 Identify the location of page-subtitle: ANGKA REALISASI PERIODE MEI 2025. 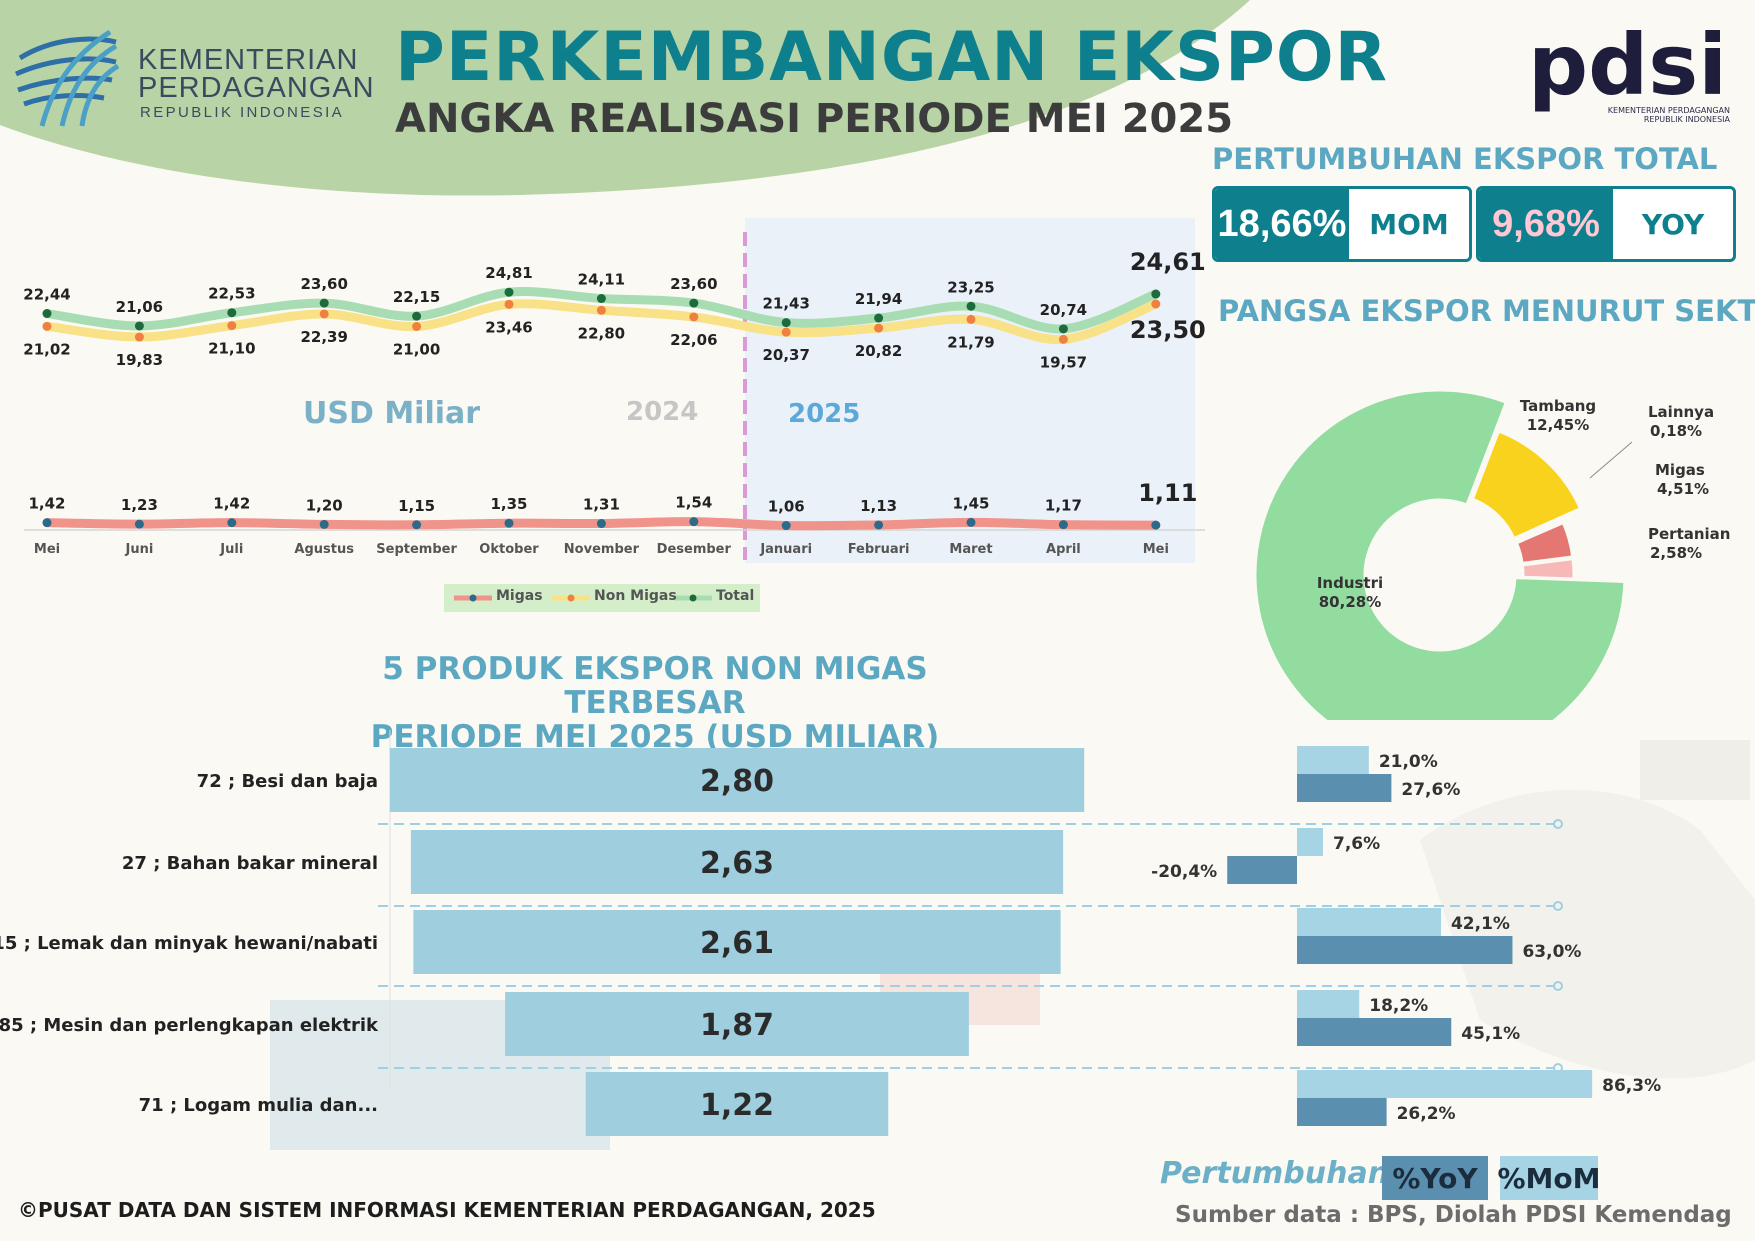
(814, 119).